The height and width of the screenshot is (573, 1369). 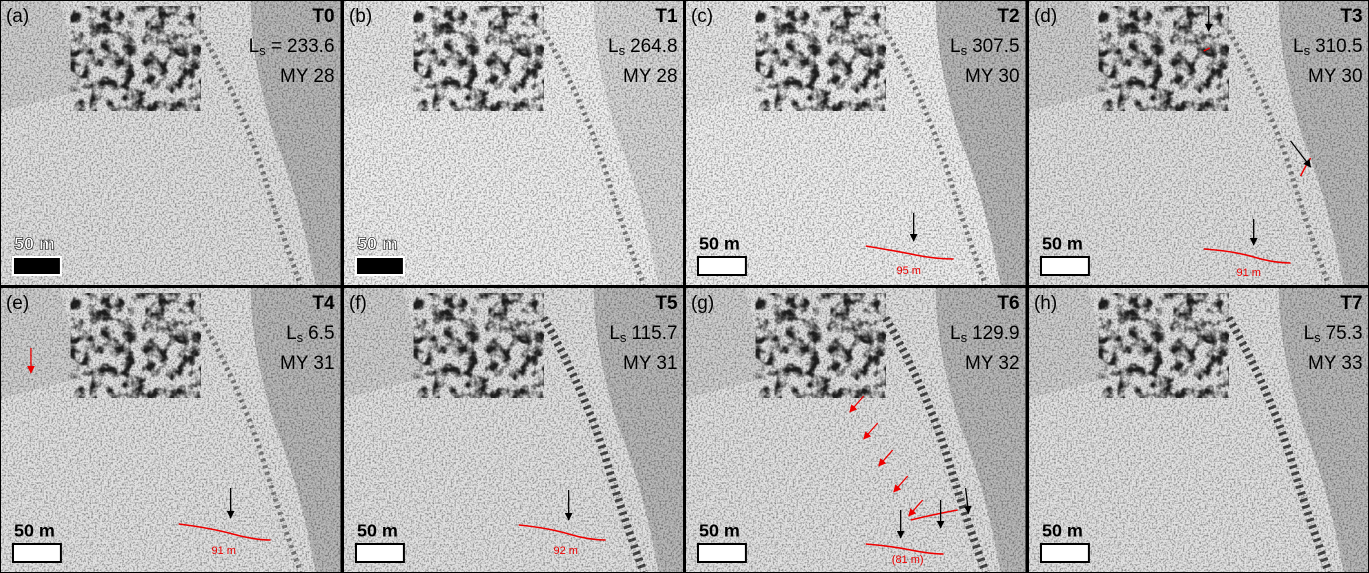 I want to click on image-panel: (c) T2 Ls 307.5 MY 30 50 m 95 m, so click(x=856, y=143).